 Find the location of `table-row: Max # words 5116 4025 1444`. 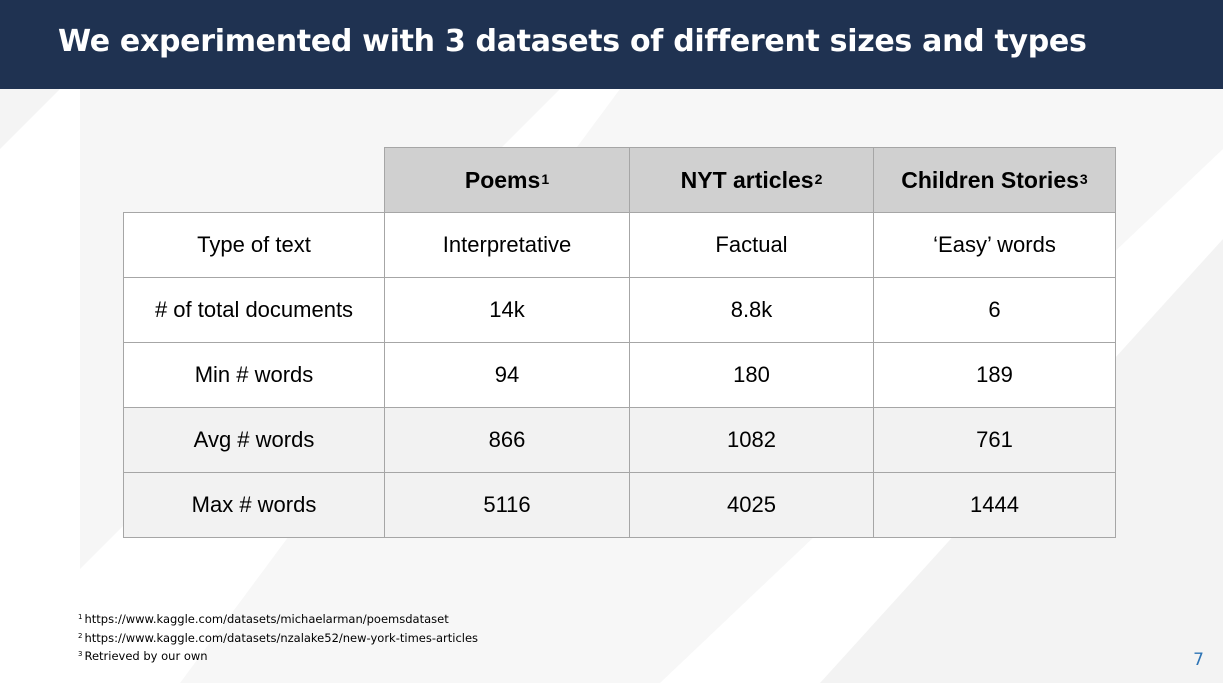

table-row: Max # words 5116 4025 1444 is located at coordinates (619, 505).